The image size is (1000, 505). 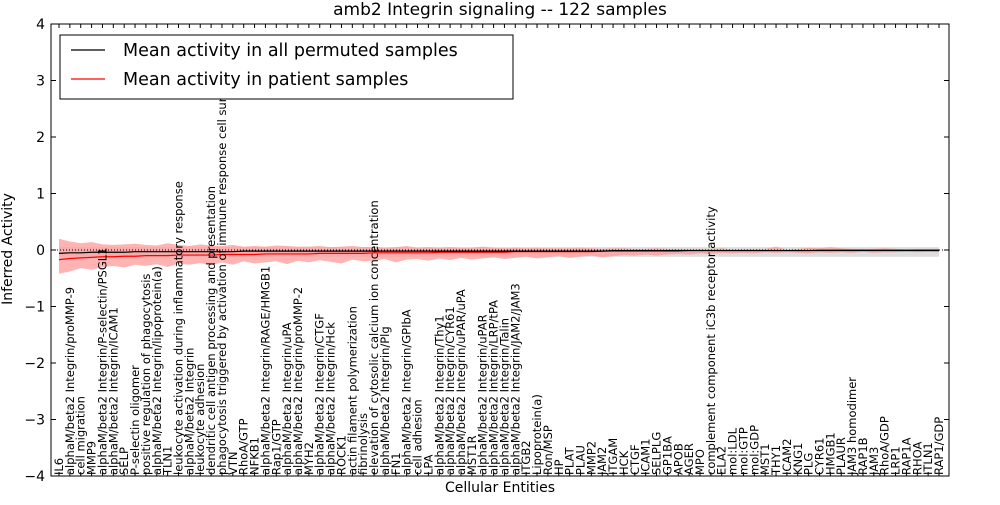 I want to click on x-tick-label: RhoA/GDP, so click(x=885, y=445).